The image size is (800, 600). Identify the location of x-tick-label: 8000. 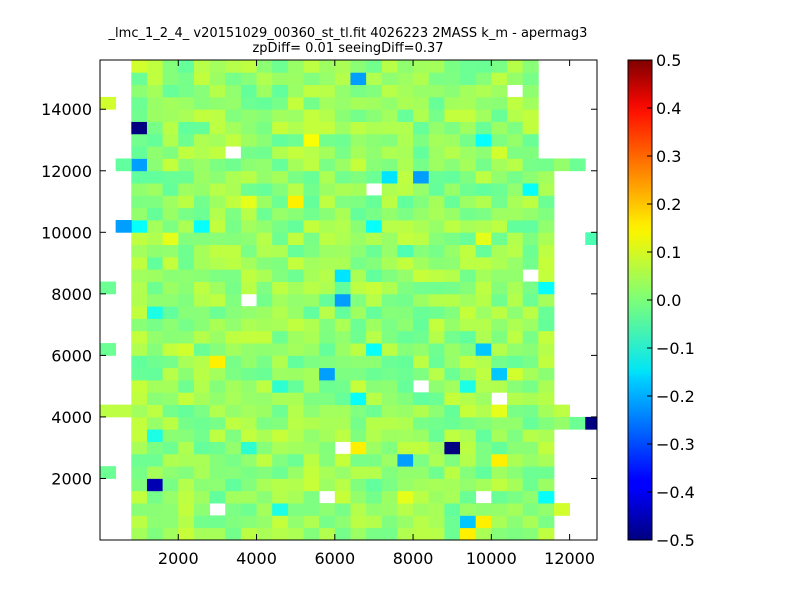
(413, 558).